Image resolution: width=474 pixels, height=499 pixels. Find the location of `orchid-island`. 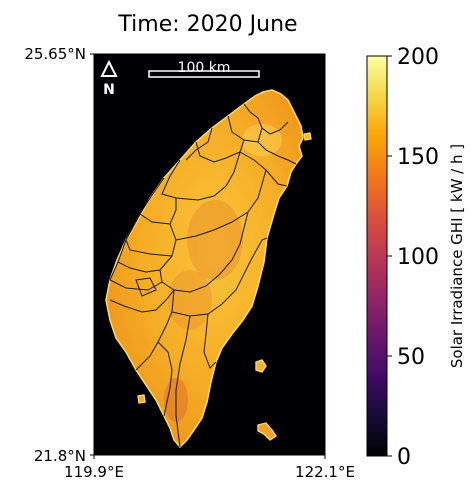

orchid-island is located at coordinates (261, 366).